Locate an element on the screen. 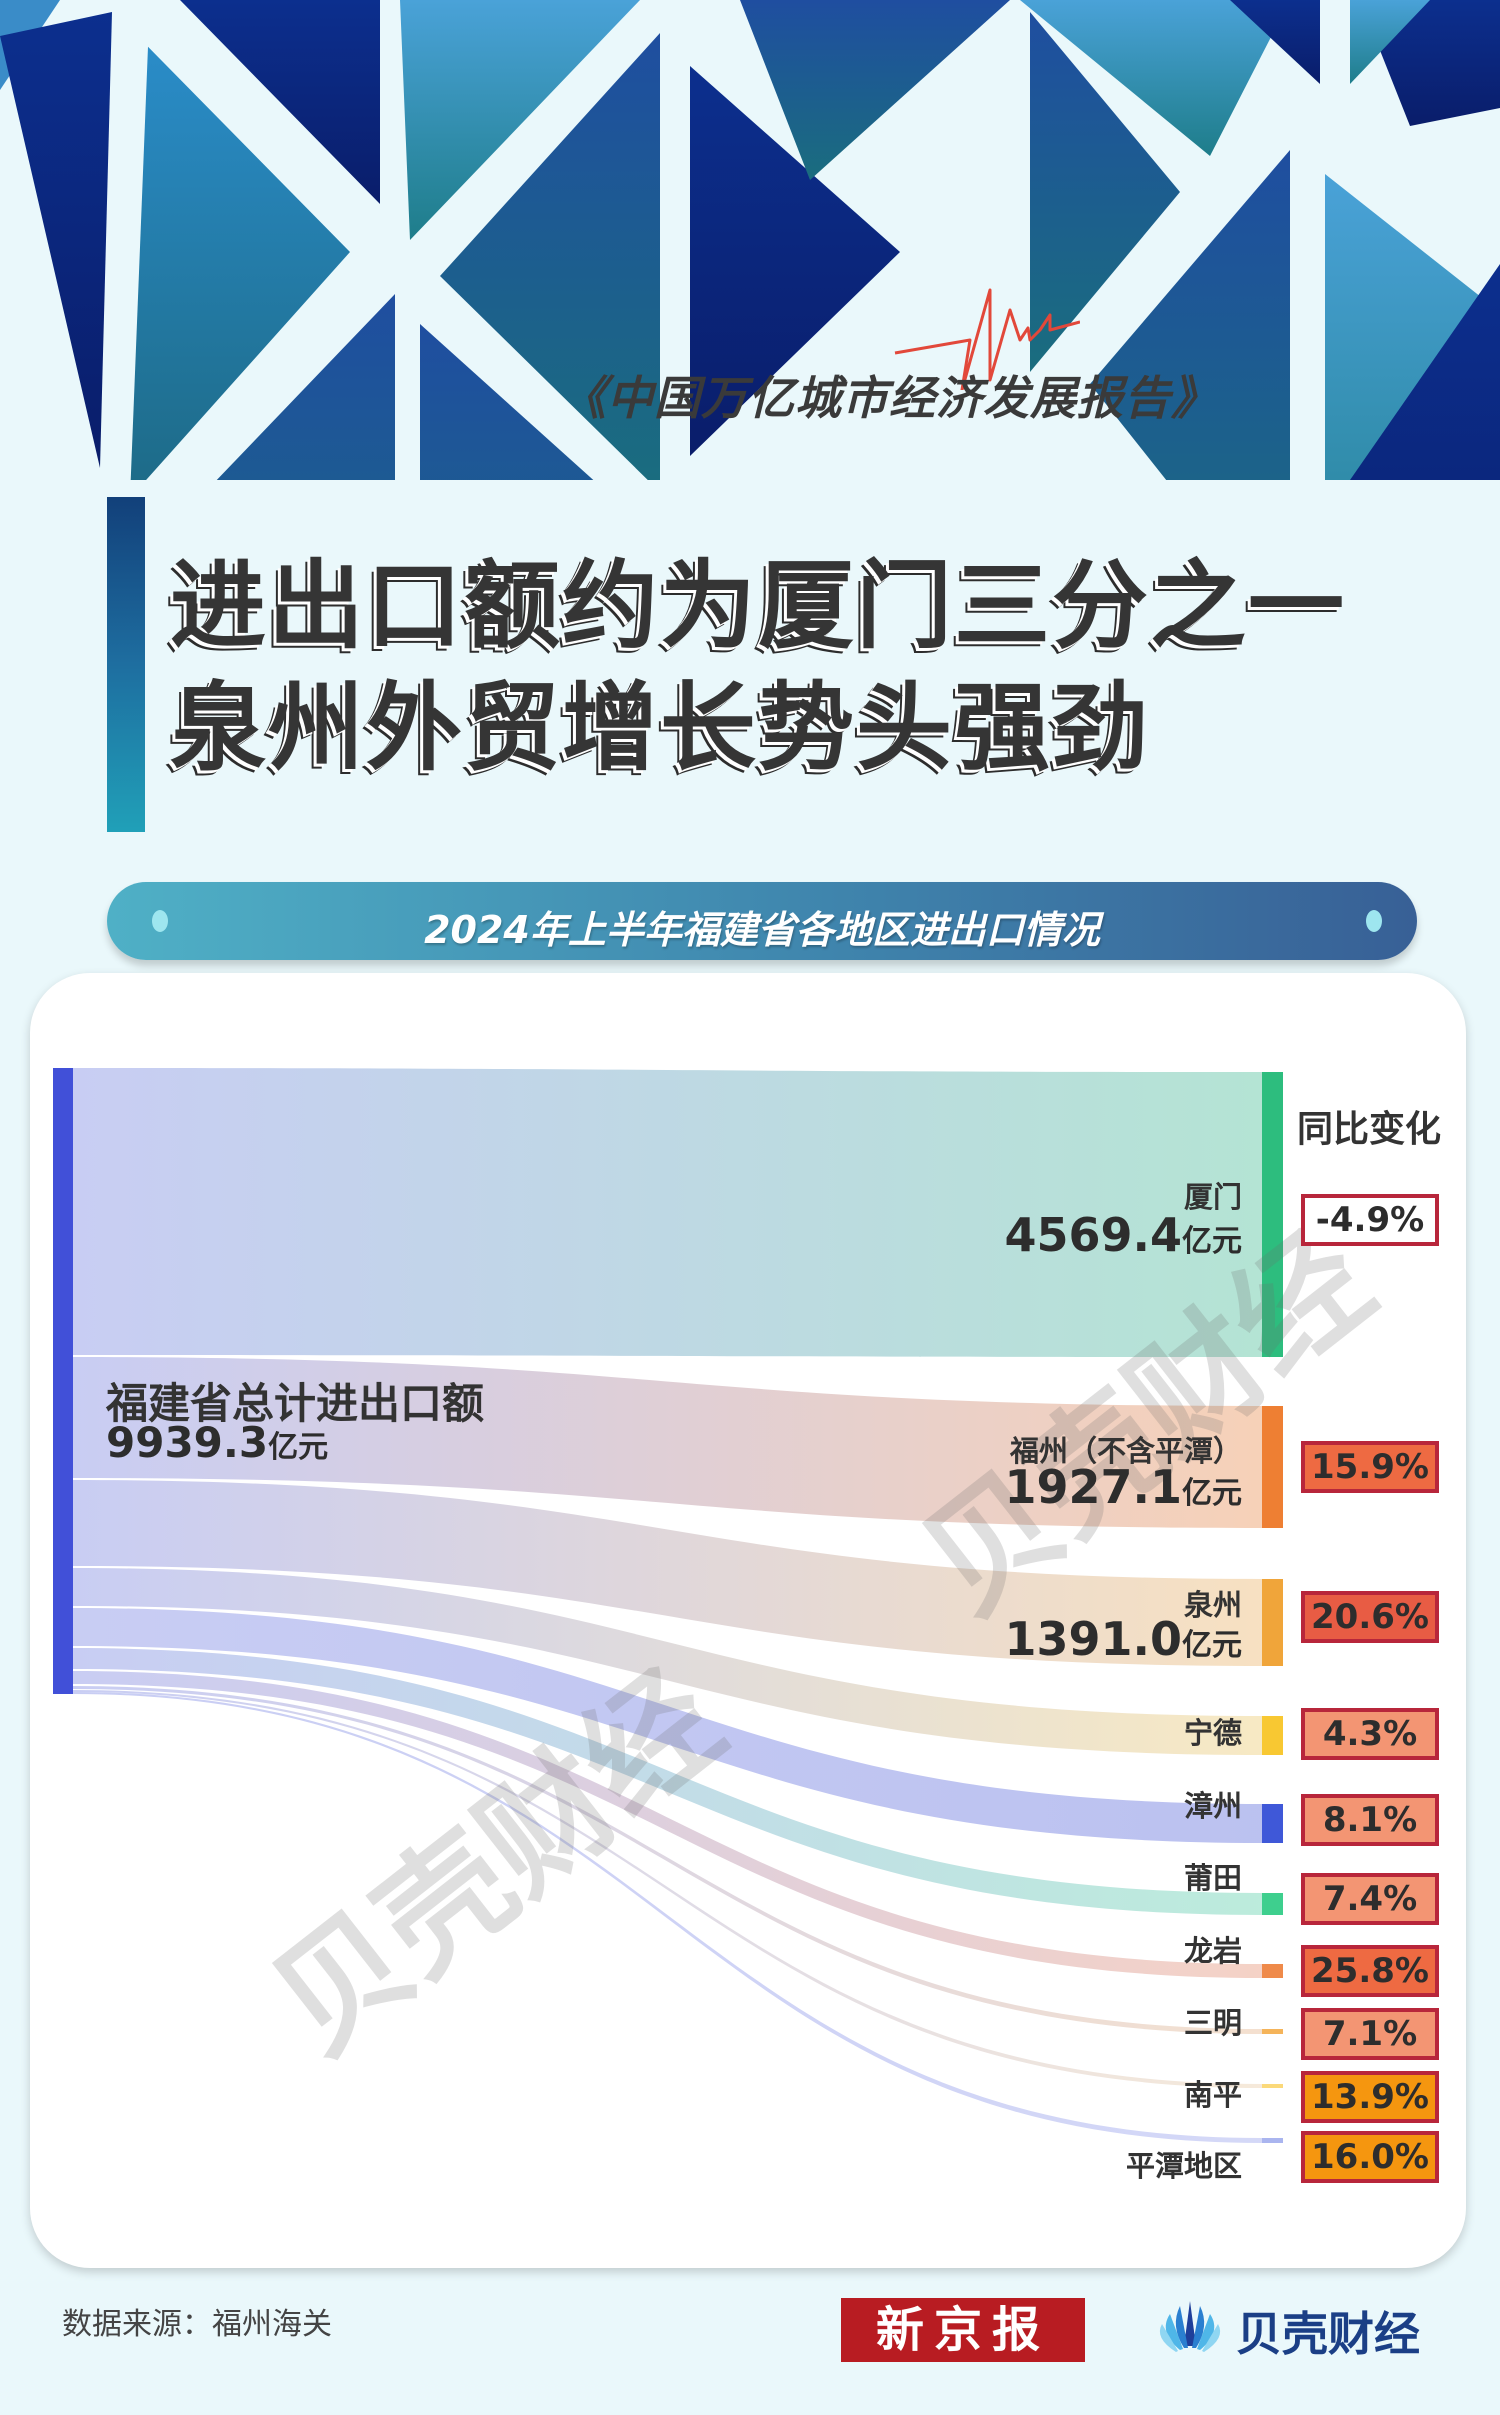 Image resolution: width=1500 pixels, height=2415 pixels. beike-logo-text: 贝壳财经 is located at coordinates (1328, 2334).